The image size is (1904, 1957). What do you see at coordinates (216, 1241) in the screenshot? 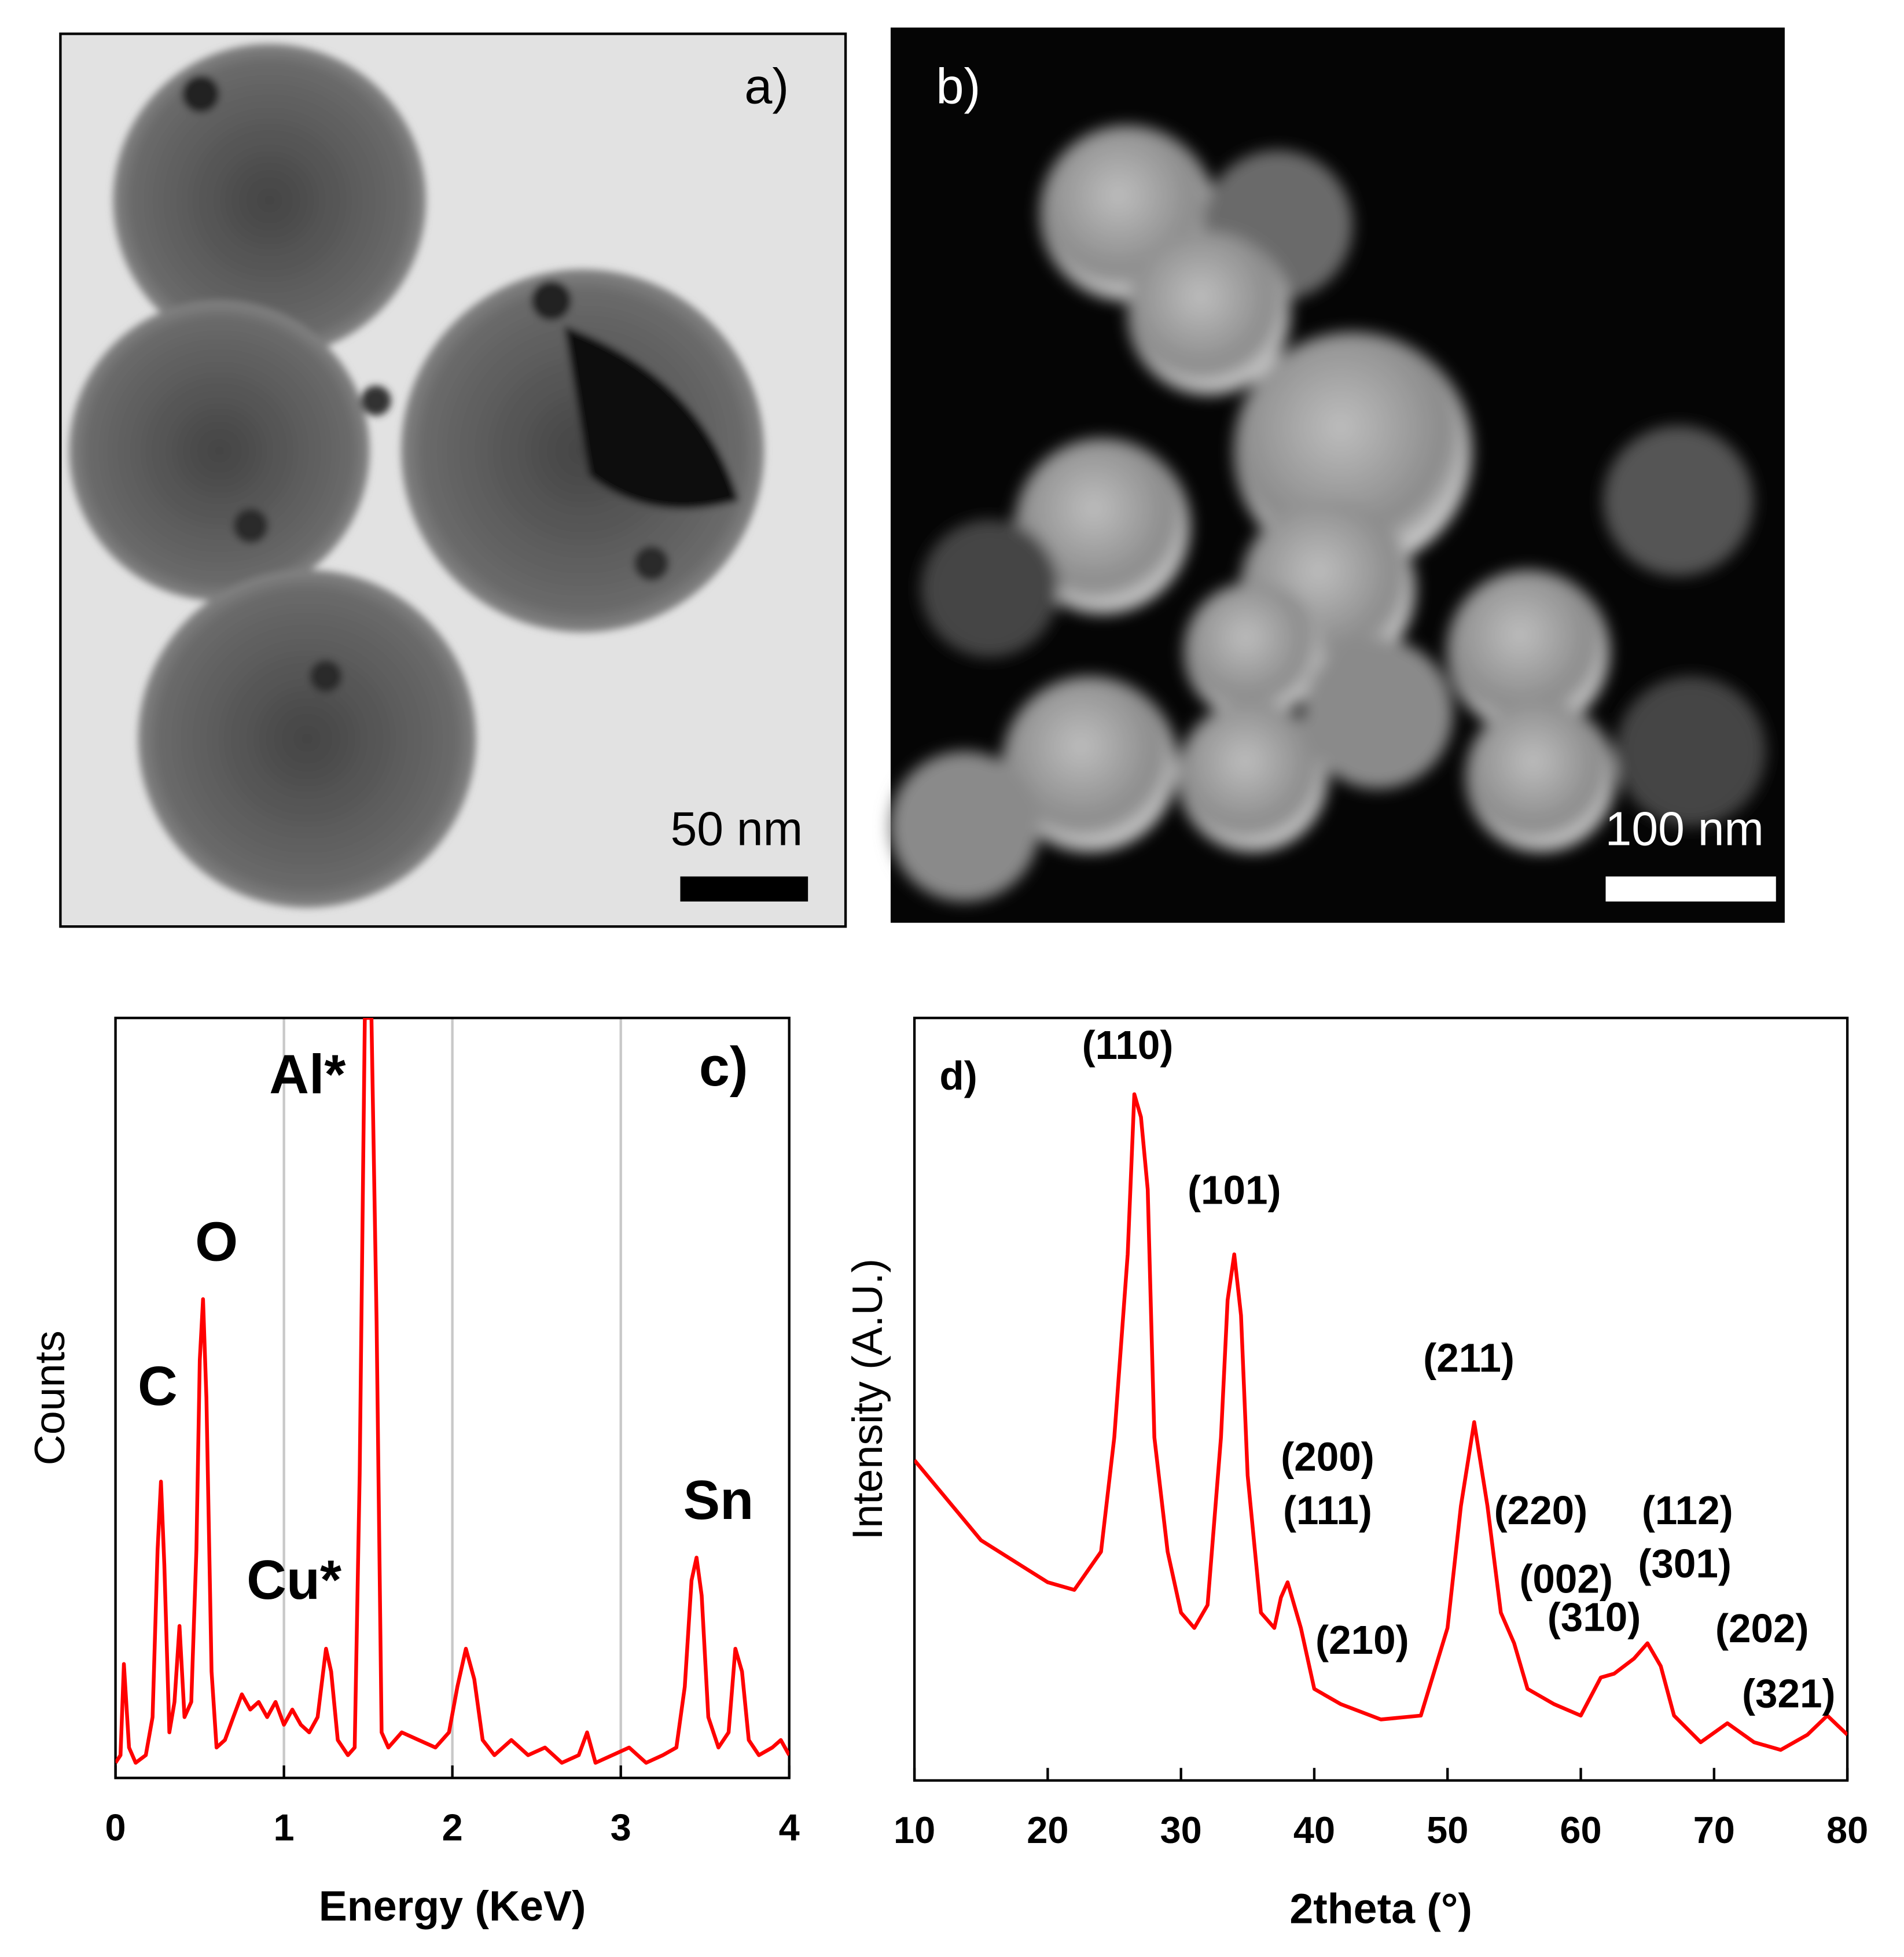
I see `annotation: O` at bounding box center [216, 1241].